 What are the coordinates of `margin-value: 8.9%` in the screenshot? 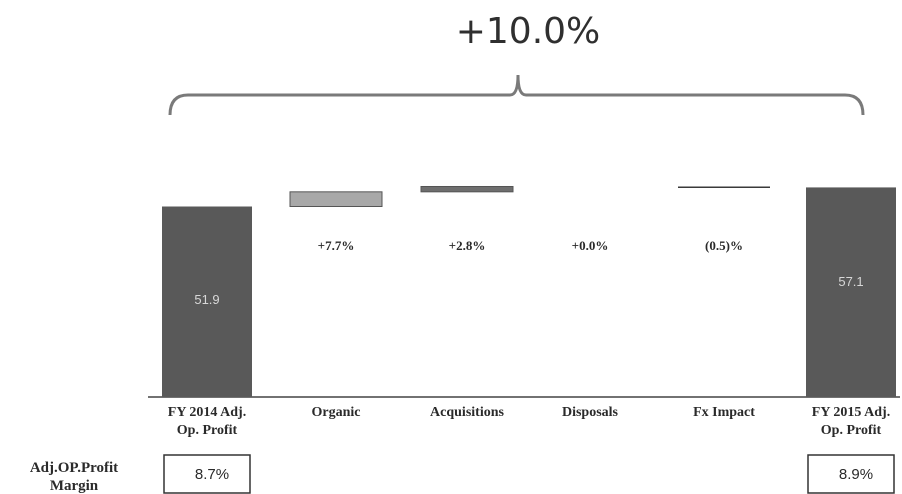 It's located at (856, 474).